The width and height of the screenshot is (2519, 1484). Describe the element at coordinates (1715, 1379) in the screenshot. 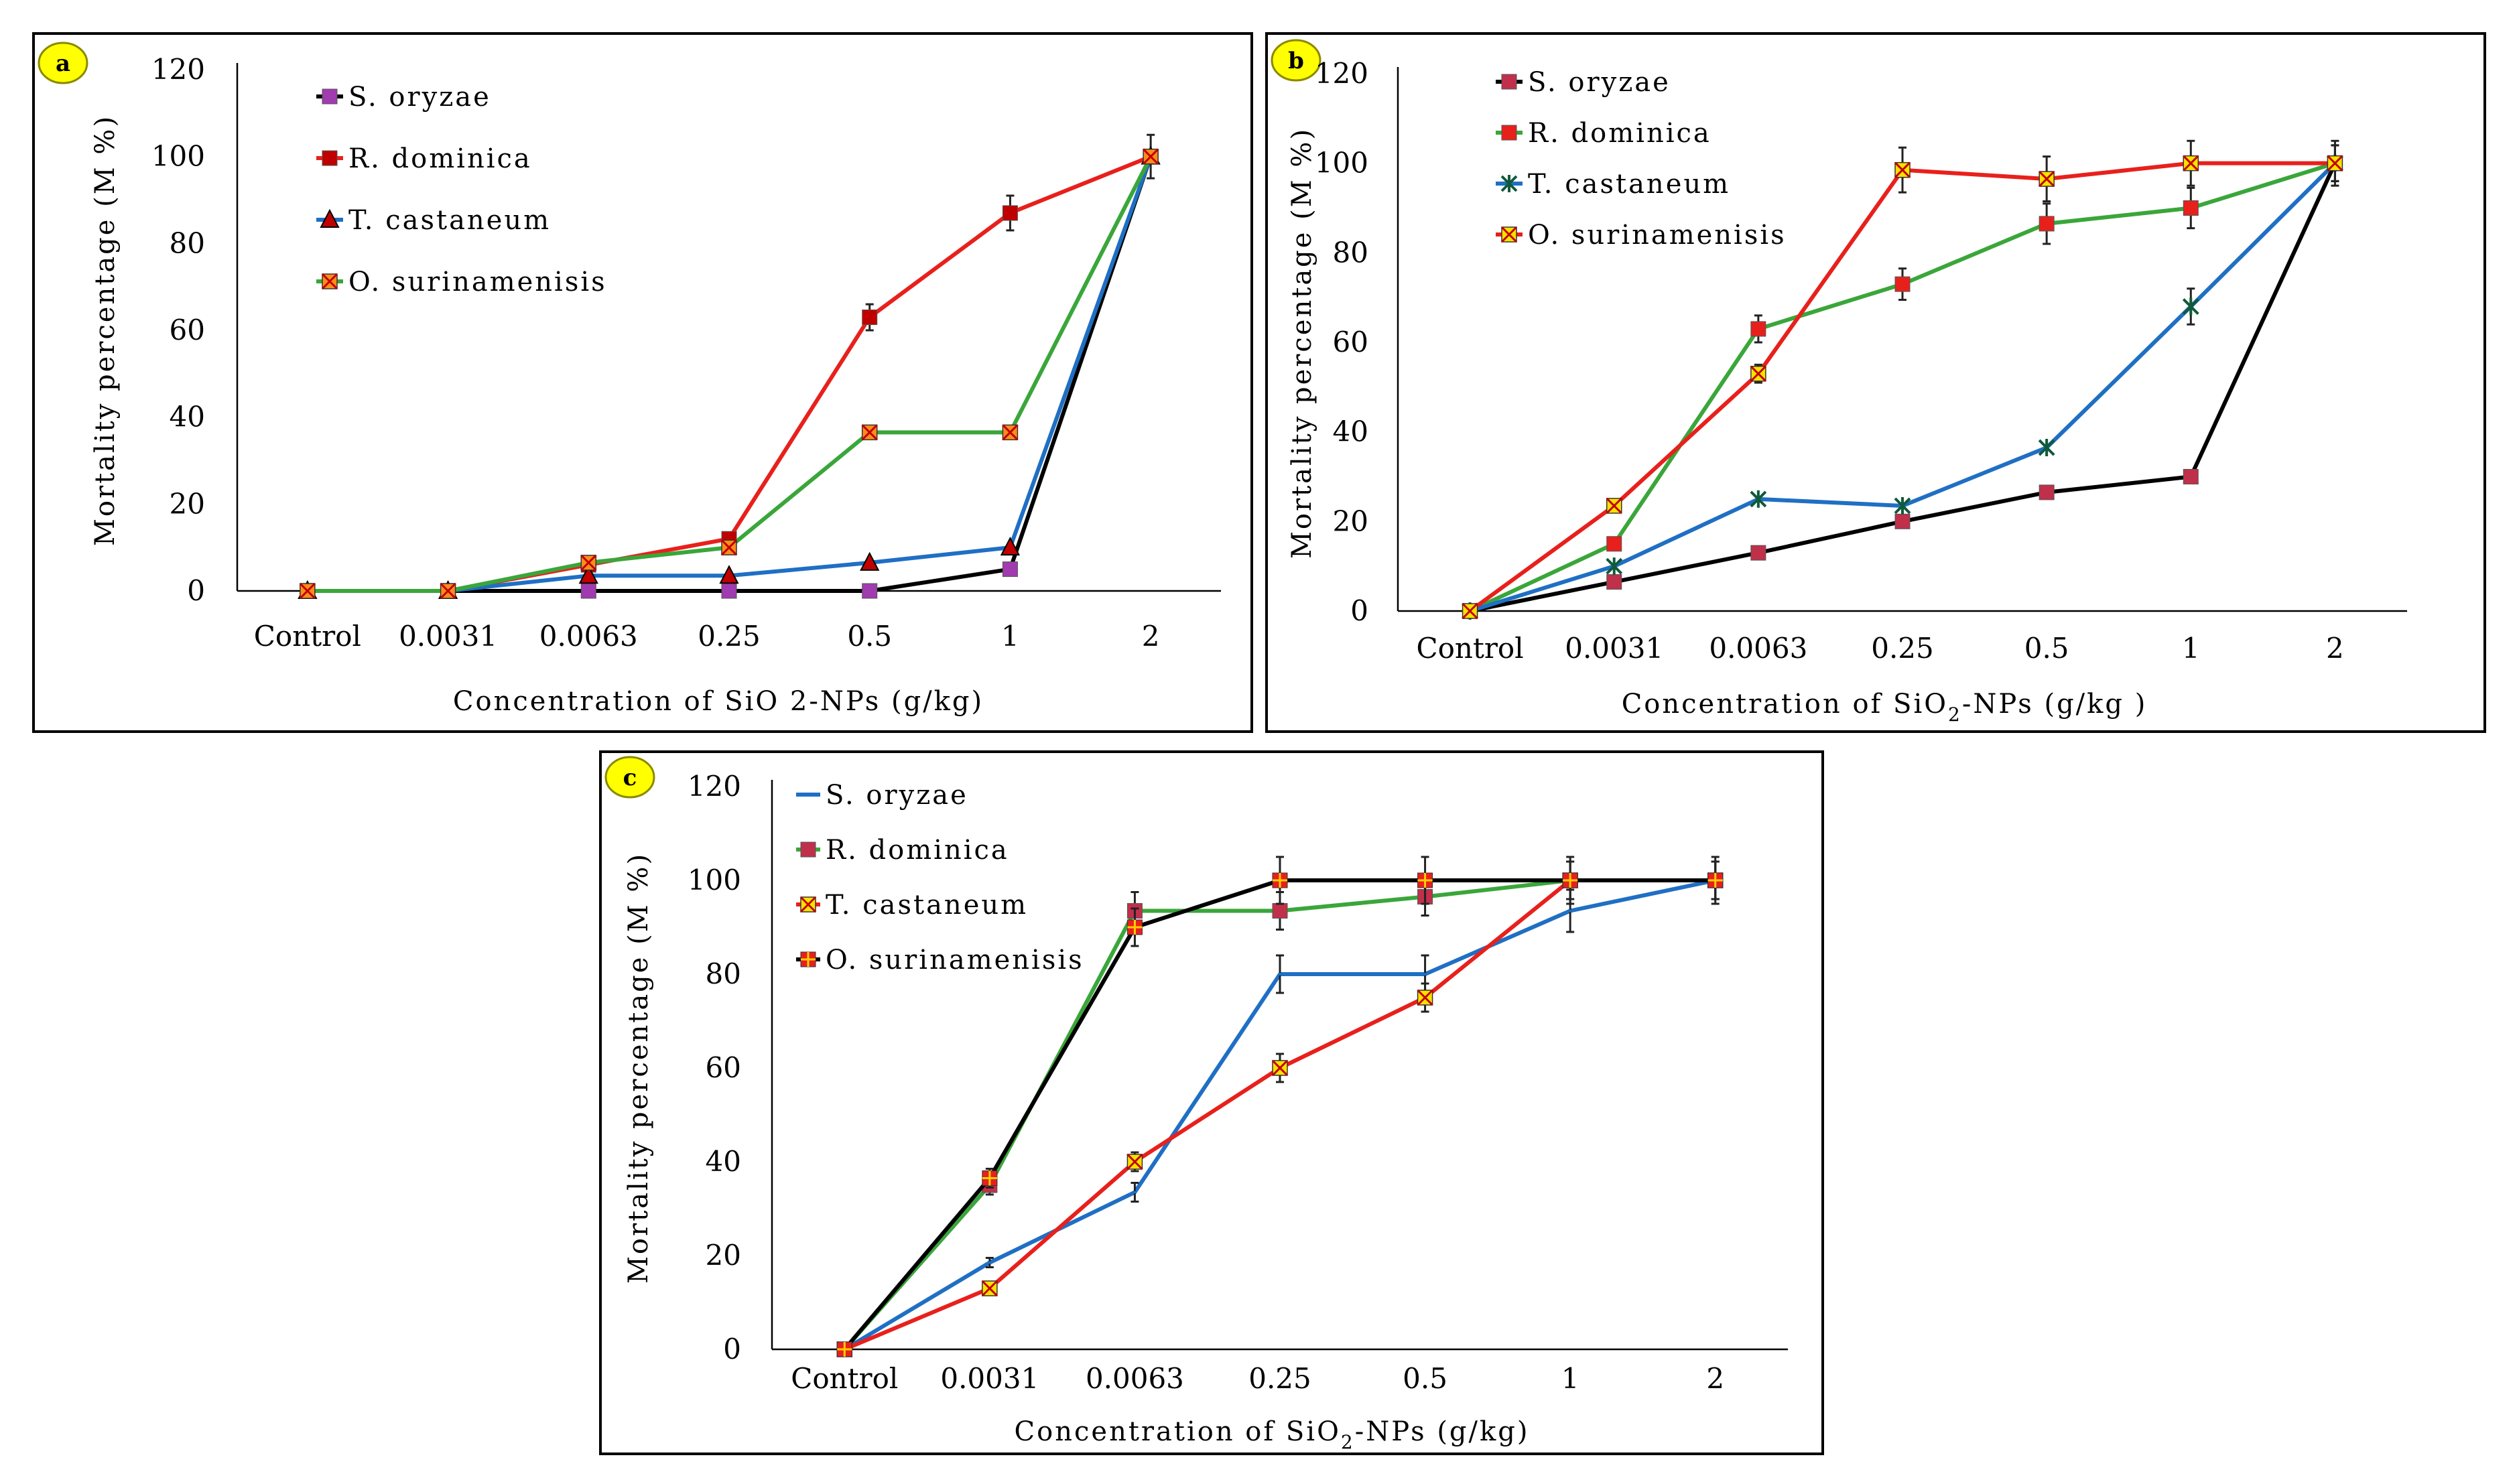

I see `x-tick-label: 2` at that location.